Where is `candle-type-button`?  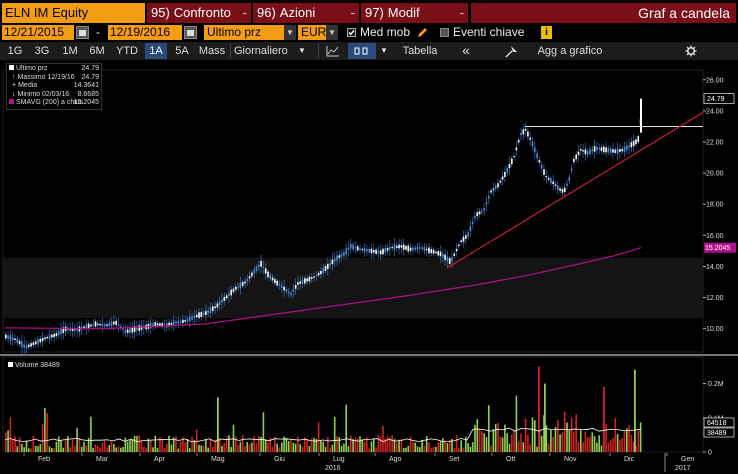
candle-type-button is located at coordinates (362, 51).